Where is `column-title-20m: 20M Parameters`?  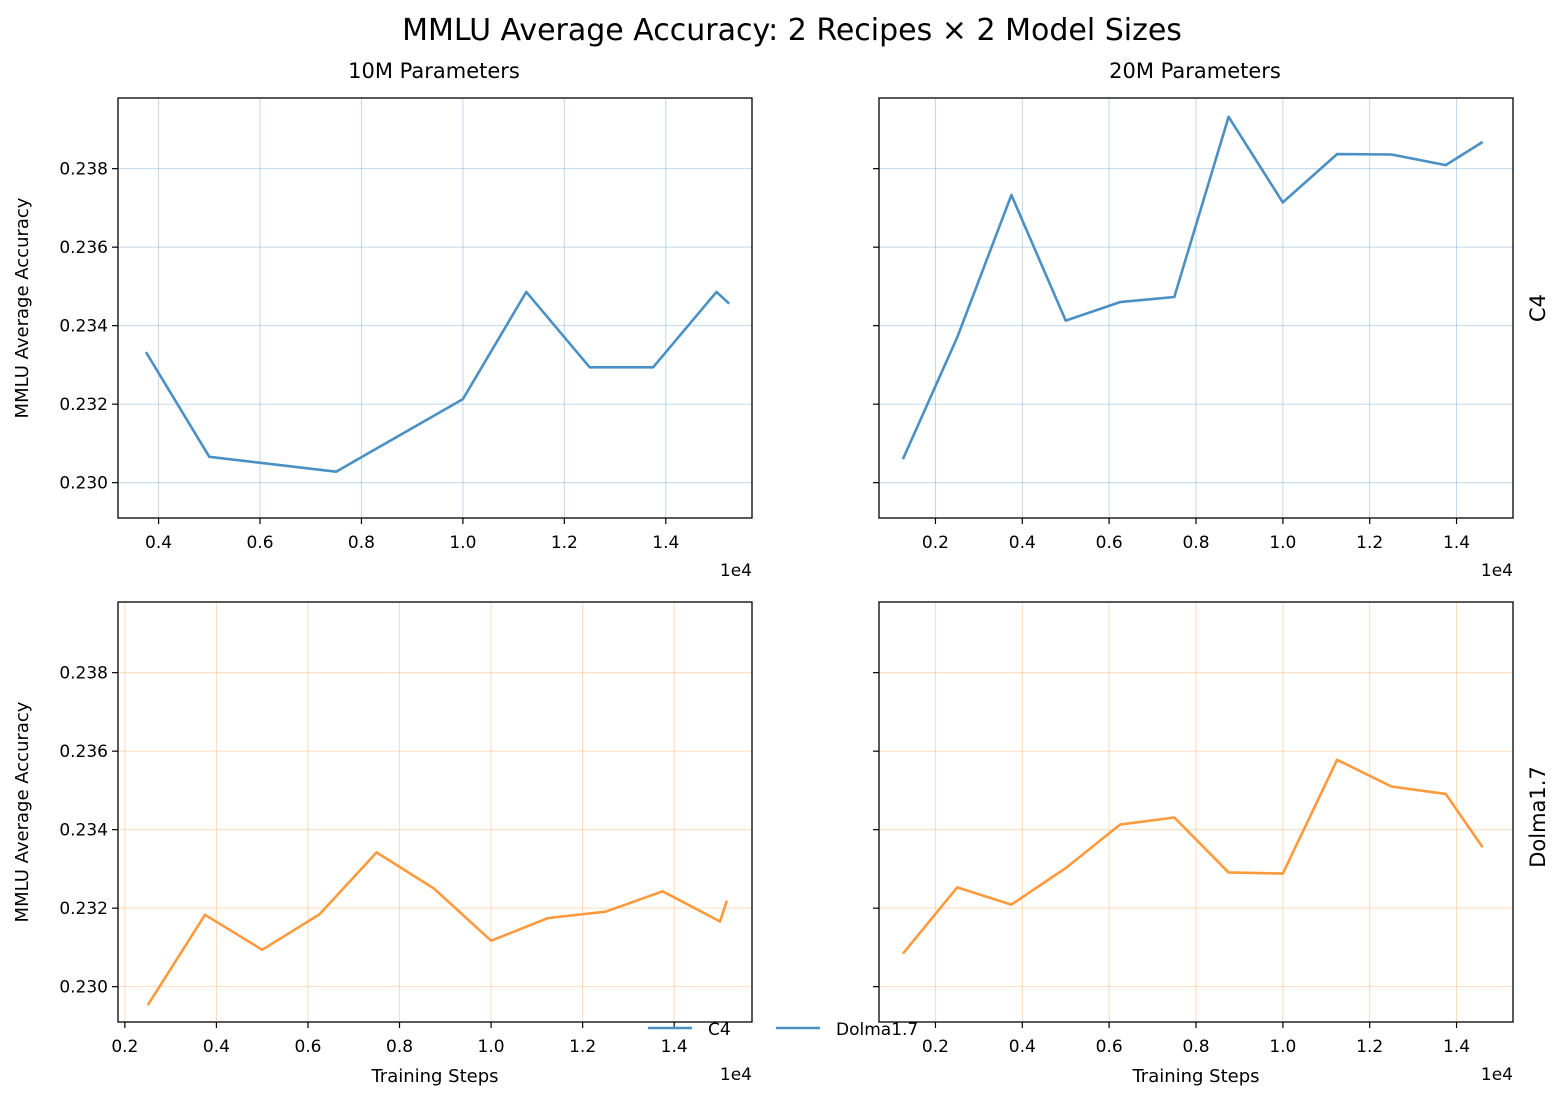
column-title-20m: 20M Parameters is located at coordinates (1195, 71).